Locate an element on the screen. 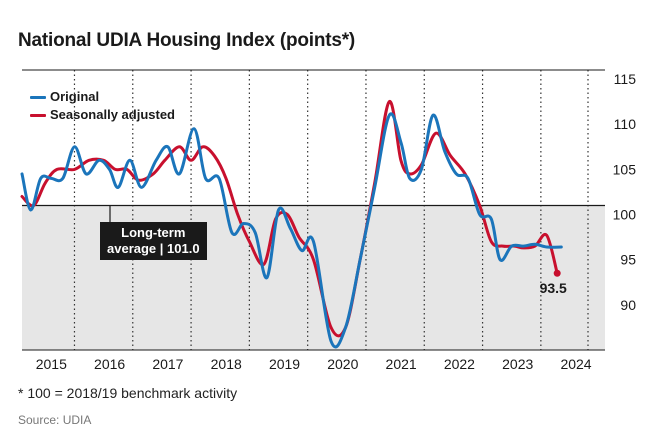  legend-item-original: Original is located at coordinates (102, 97).